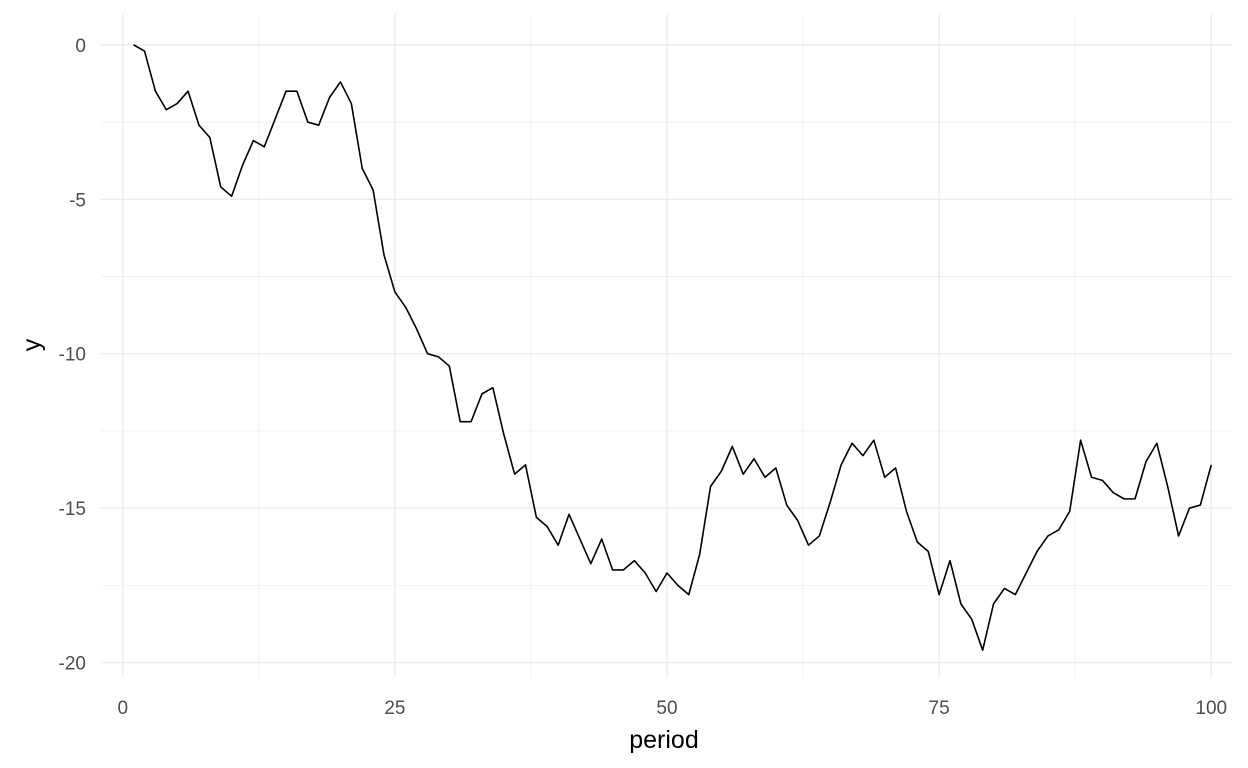  What do you see at coordinates (80, 46) in the screenshot?
I see `y-tick-label: 0` at bounding box center [80, 46].